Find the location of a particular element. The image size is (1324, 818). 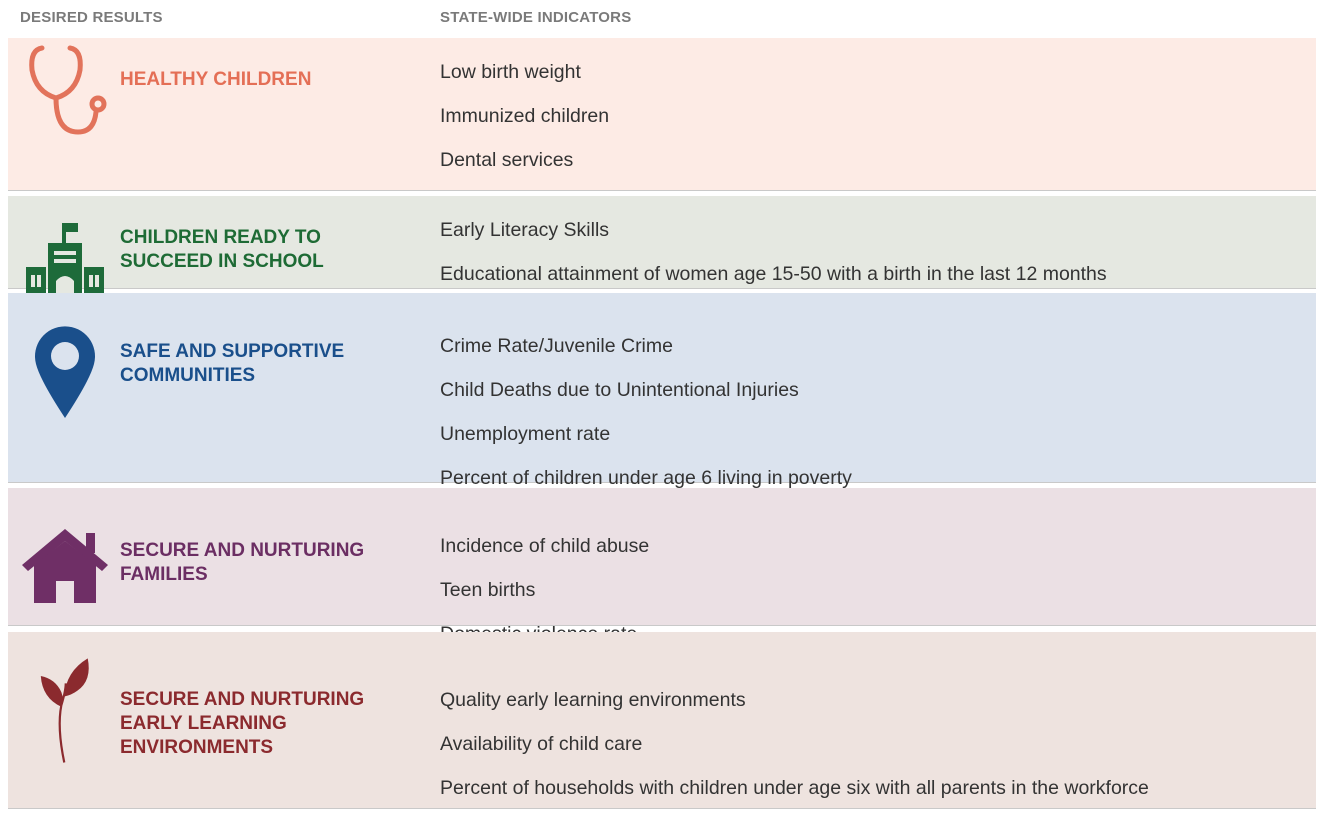

school-icon is located at coordinates (65, 259).